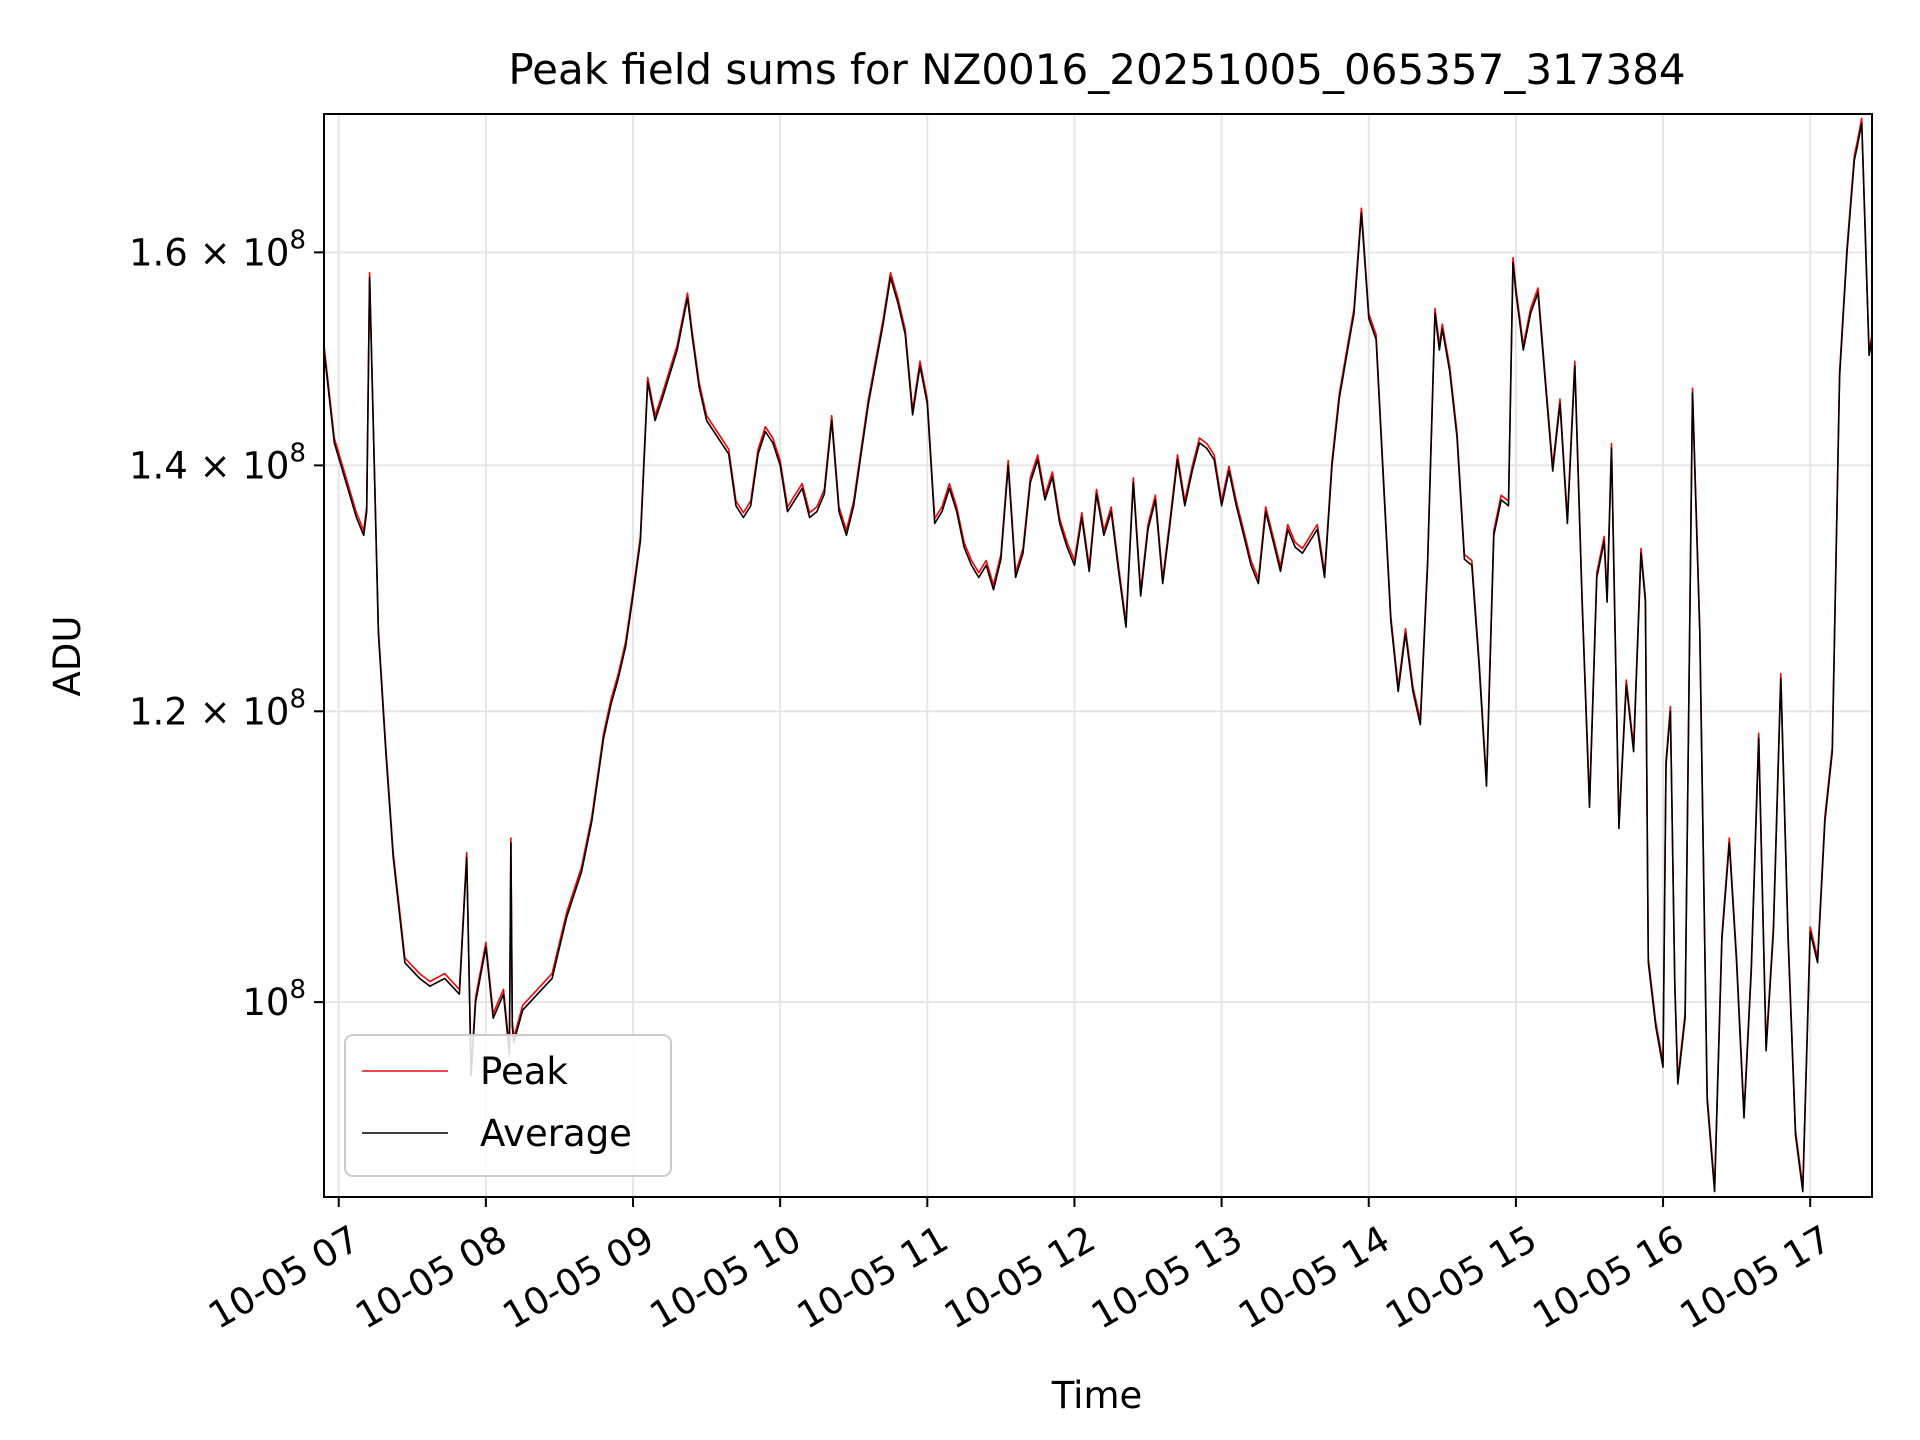 The height and width of the screenshot is (1440, 1920). Describe the element at coordinates (1097, 1395) in the screenshot. I see `x-axis-label: Time` at that location.